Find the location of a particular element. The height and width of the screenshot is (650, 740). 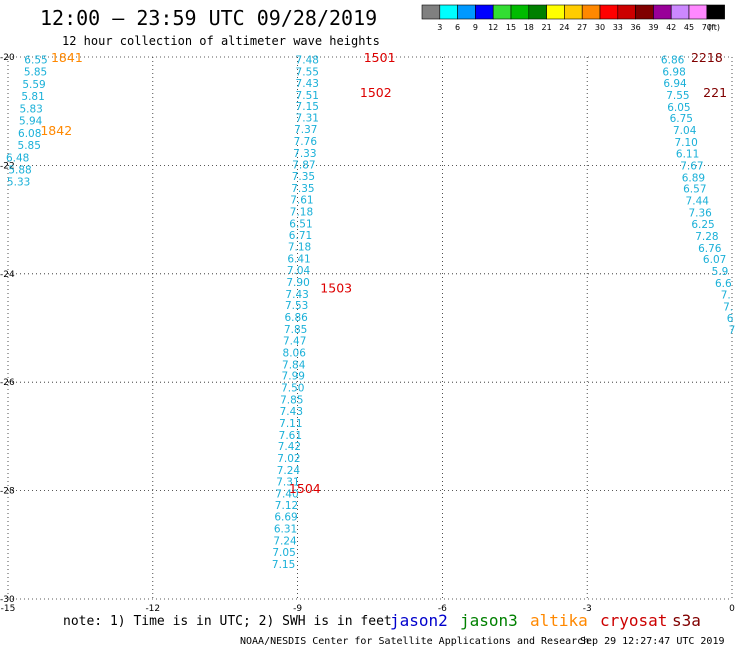

satellite-name: cryosat is located at coordinates (633, 620).